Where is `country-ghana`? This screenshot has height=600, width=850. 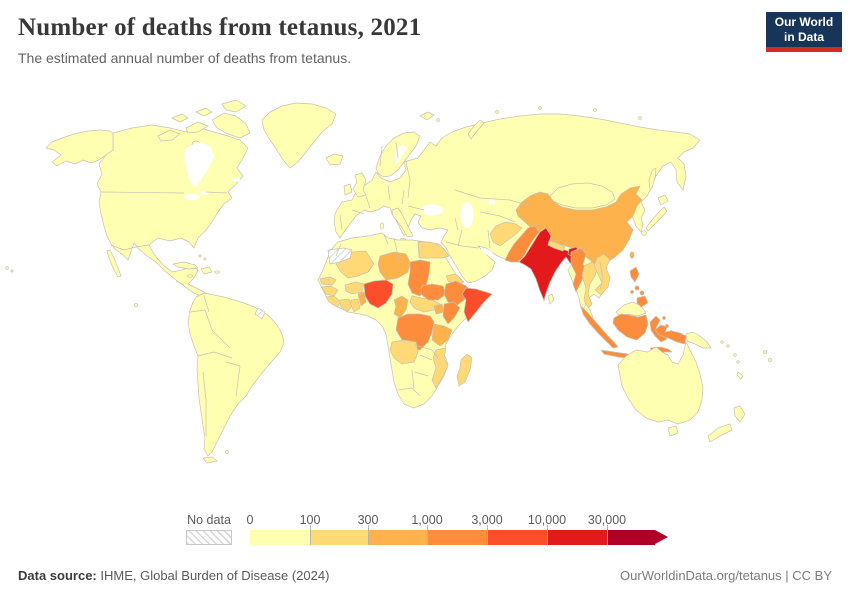
country-ghana is located at coordinates (355, 305).